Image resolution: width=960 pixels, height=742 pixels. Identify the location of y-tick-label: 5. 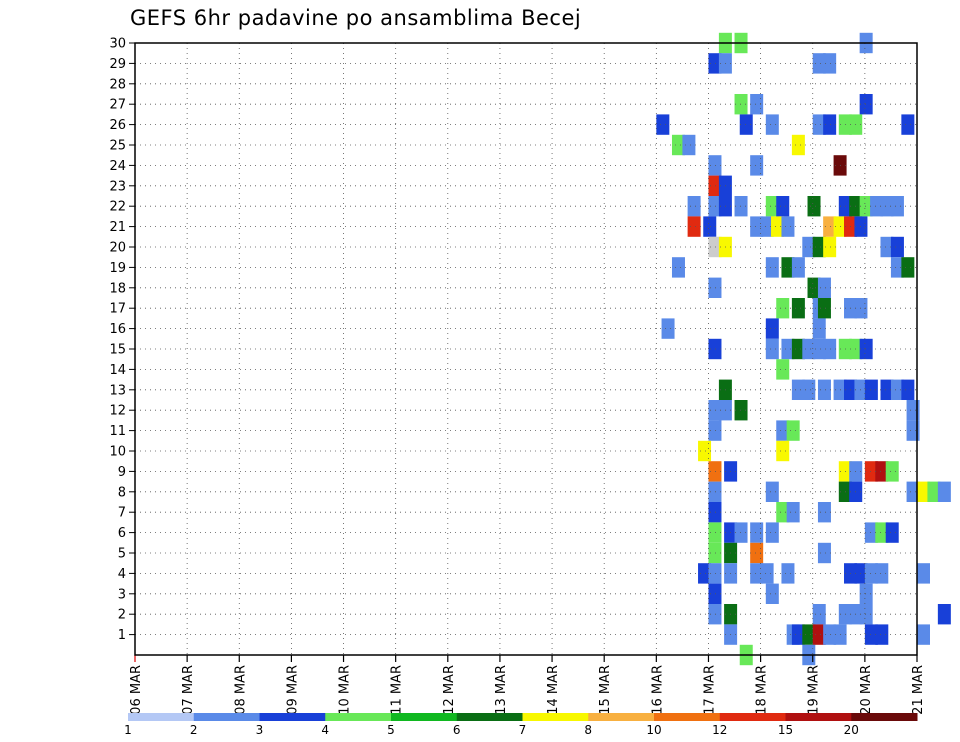
(122, 554).